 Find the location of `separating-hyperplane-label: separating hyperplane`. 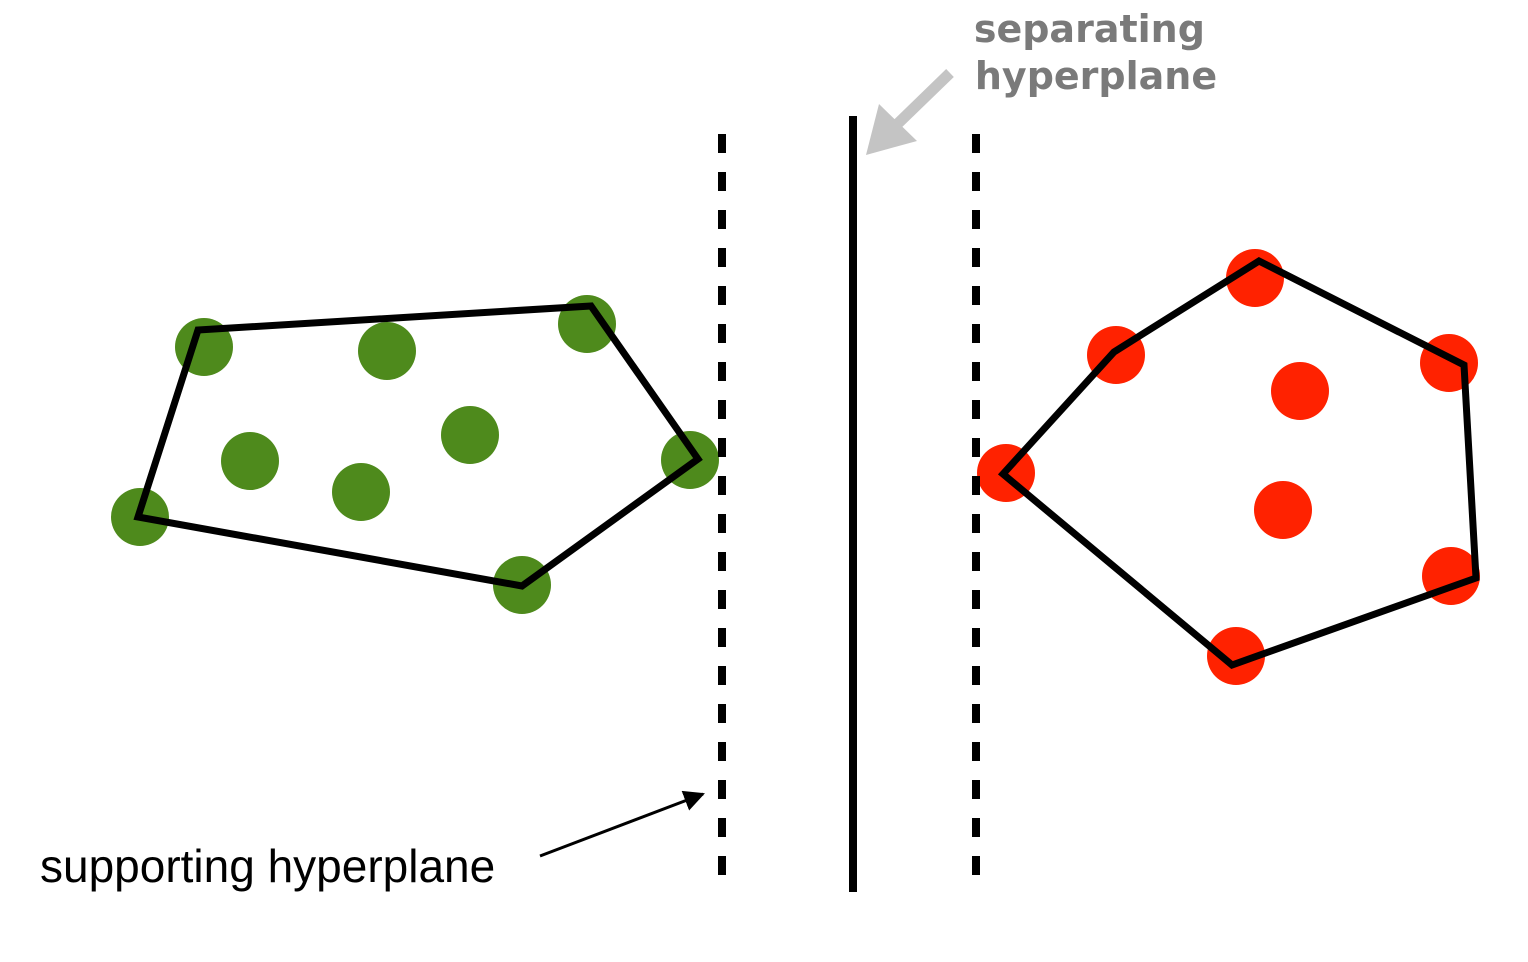

separating-hyperplane-label: separating hyperplane is located at coordinates (1096, 52).